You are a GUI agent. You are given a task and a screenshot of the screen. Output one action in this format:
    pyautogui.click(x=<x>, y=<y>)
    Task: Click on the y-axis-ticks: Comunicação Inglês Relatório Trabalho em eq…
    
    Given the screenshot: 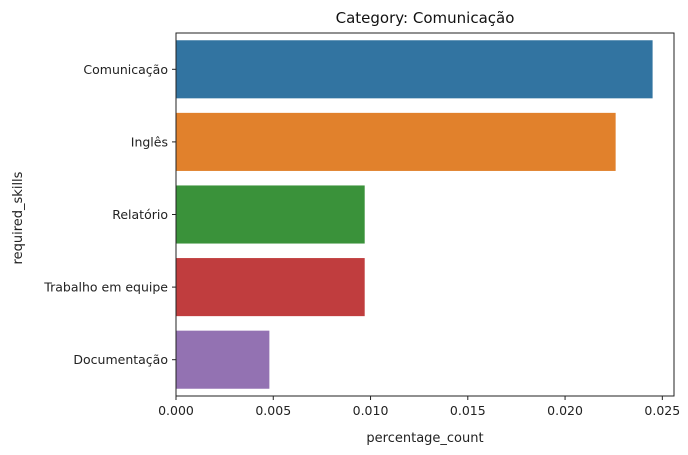 What is the action you would take?
    pyautogui.click(x=109, y=214)
    